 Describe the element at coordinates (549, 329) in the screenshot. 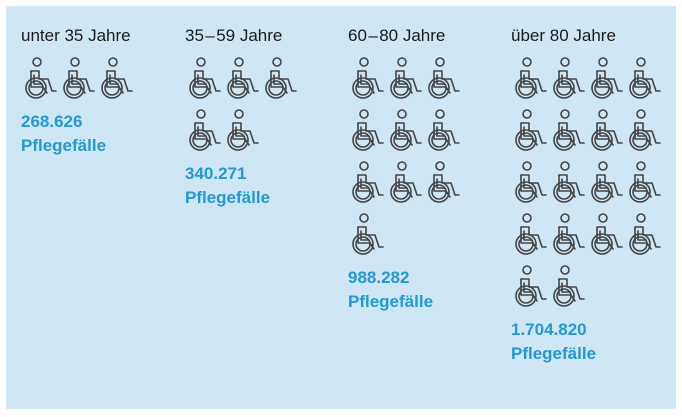

I see `value-label: 1.704.820` at that location.